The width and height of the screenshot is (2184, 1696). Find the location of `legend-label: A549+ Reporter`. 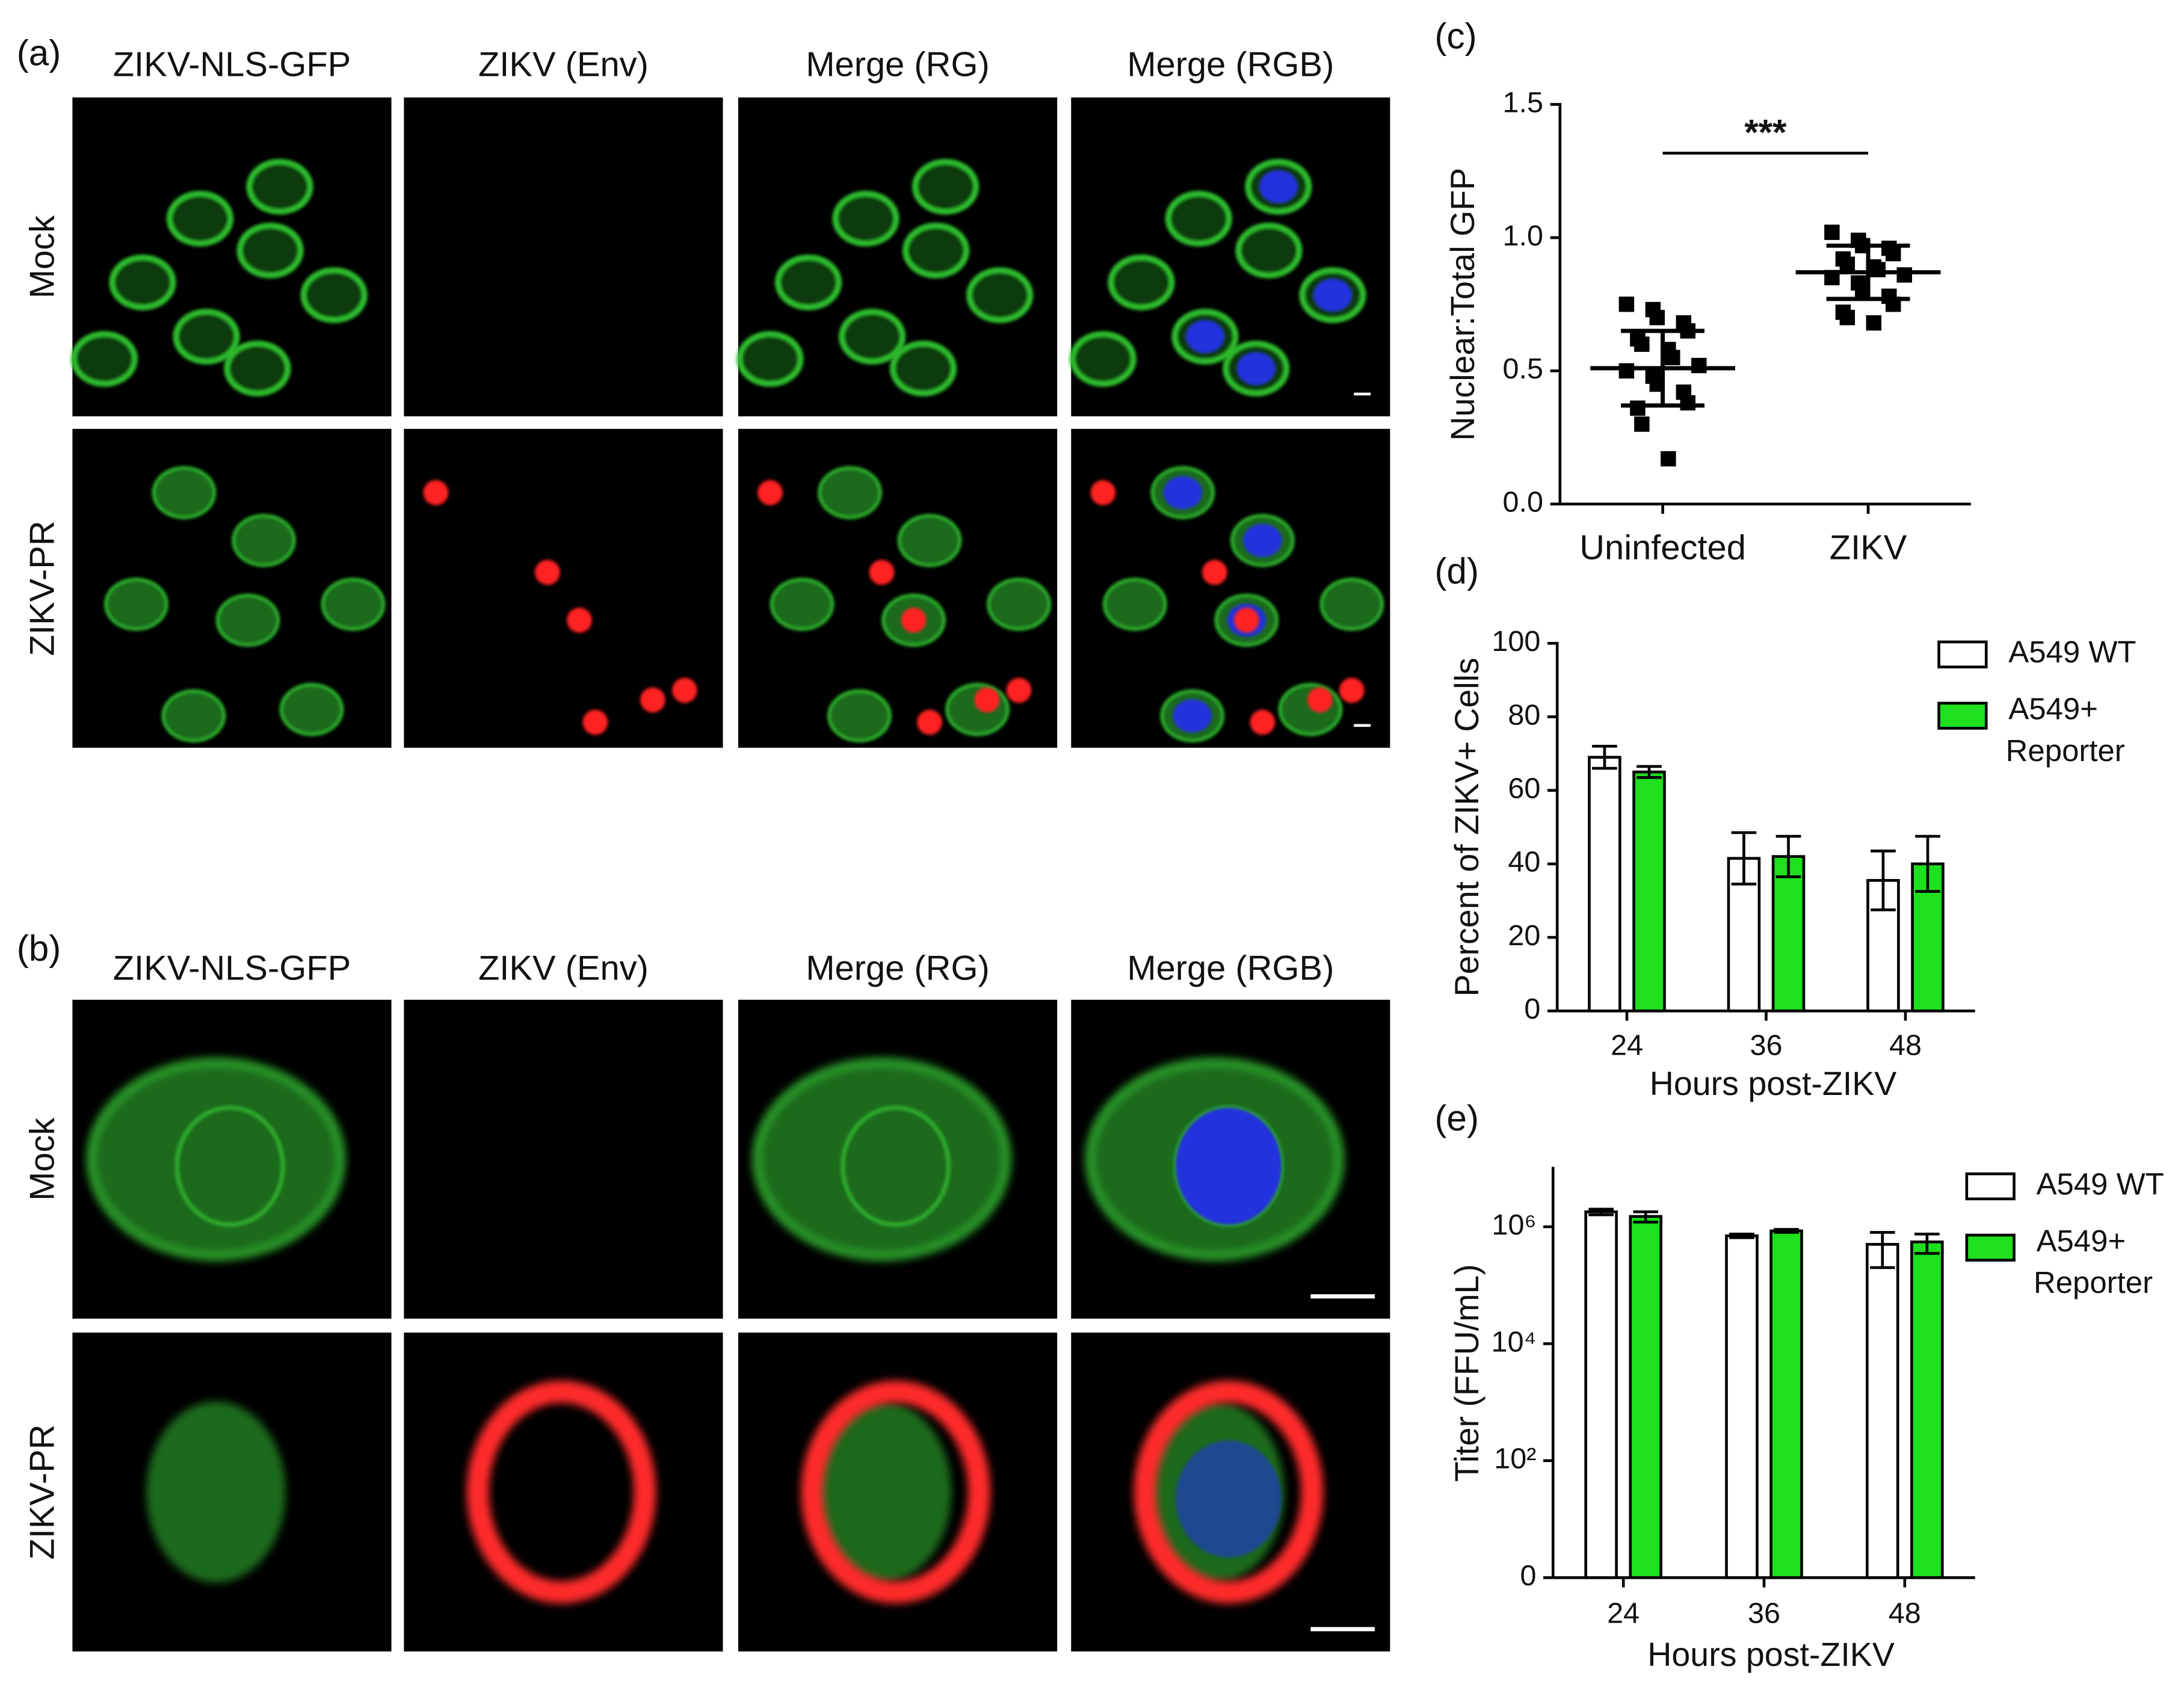

legend-label: A549+ Reporter is located at coordinates (2066, 730).